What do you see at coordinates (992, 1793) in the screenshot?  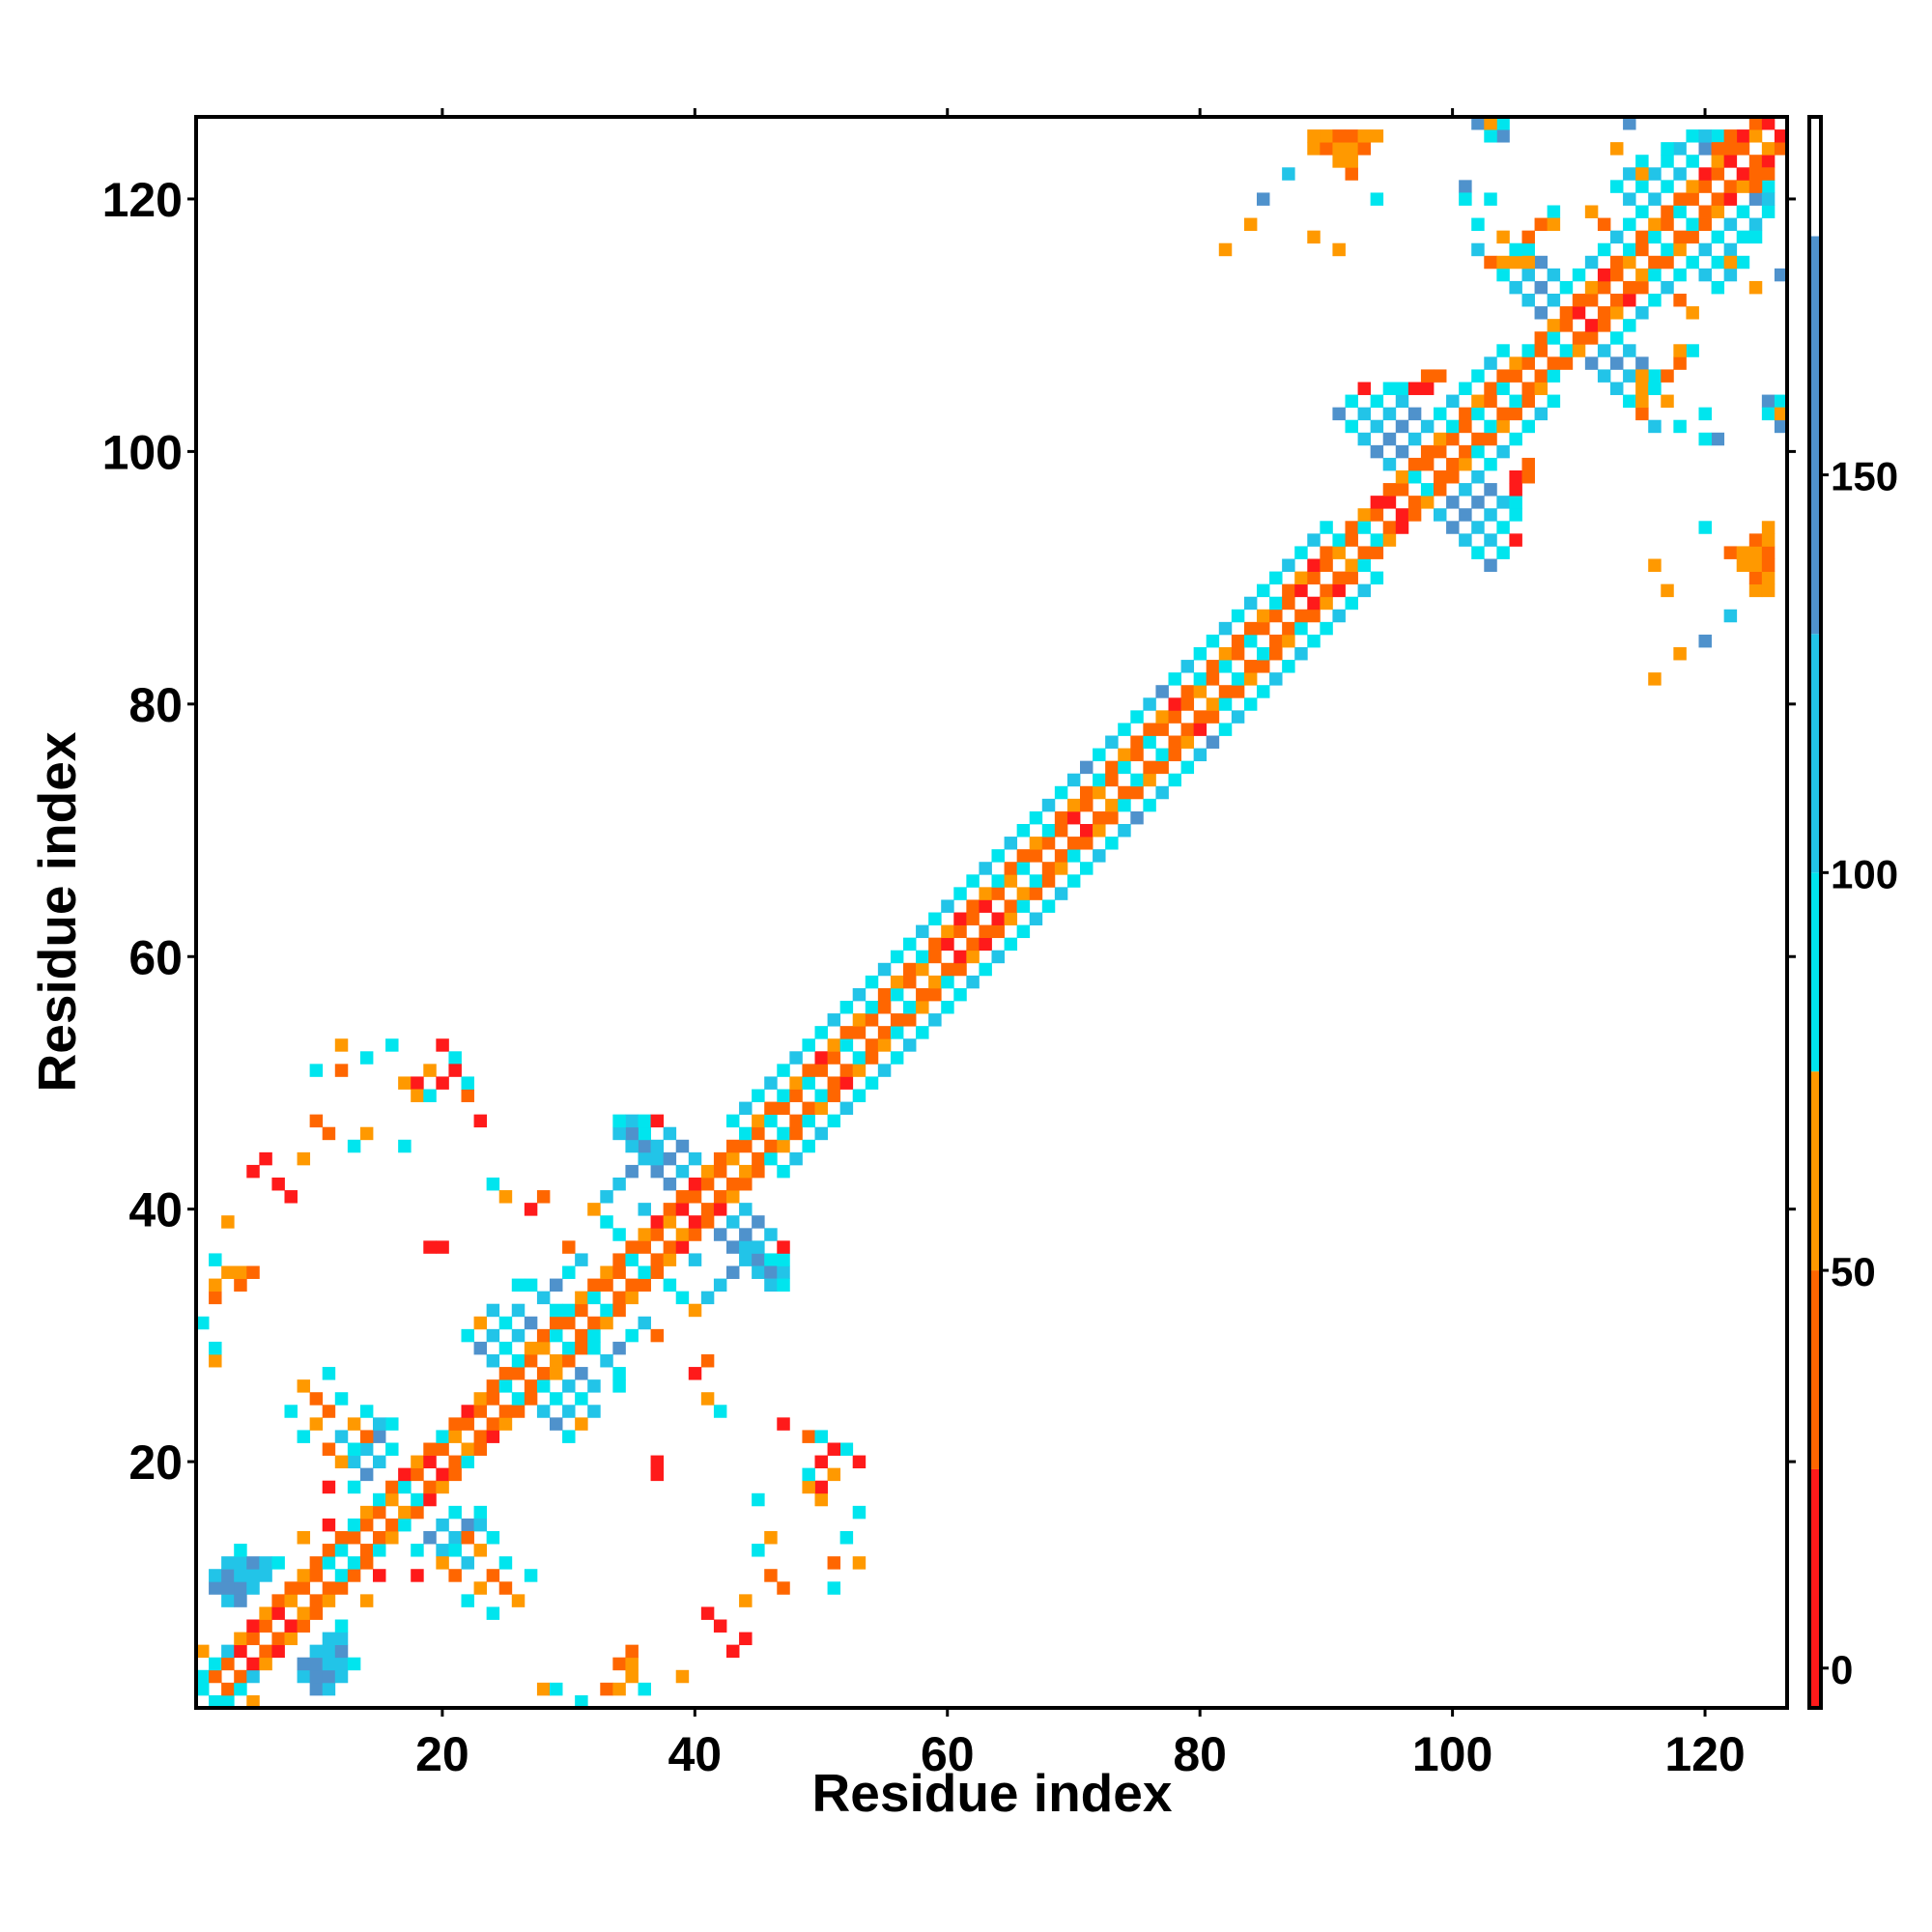 I see `x-axis-title: Residue index` at bounding box center [992, 1793].